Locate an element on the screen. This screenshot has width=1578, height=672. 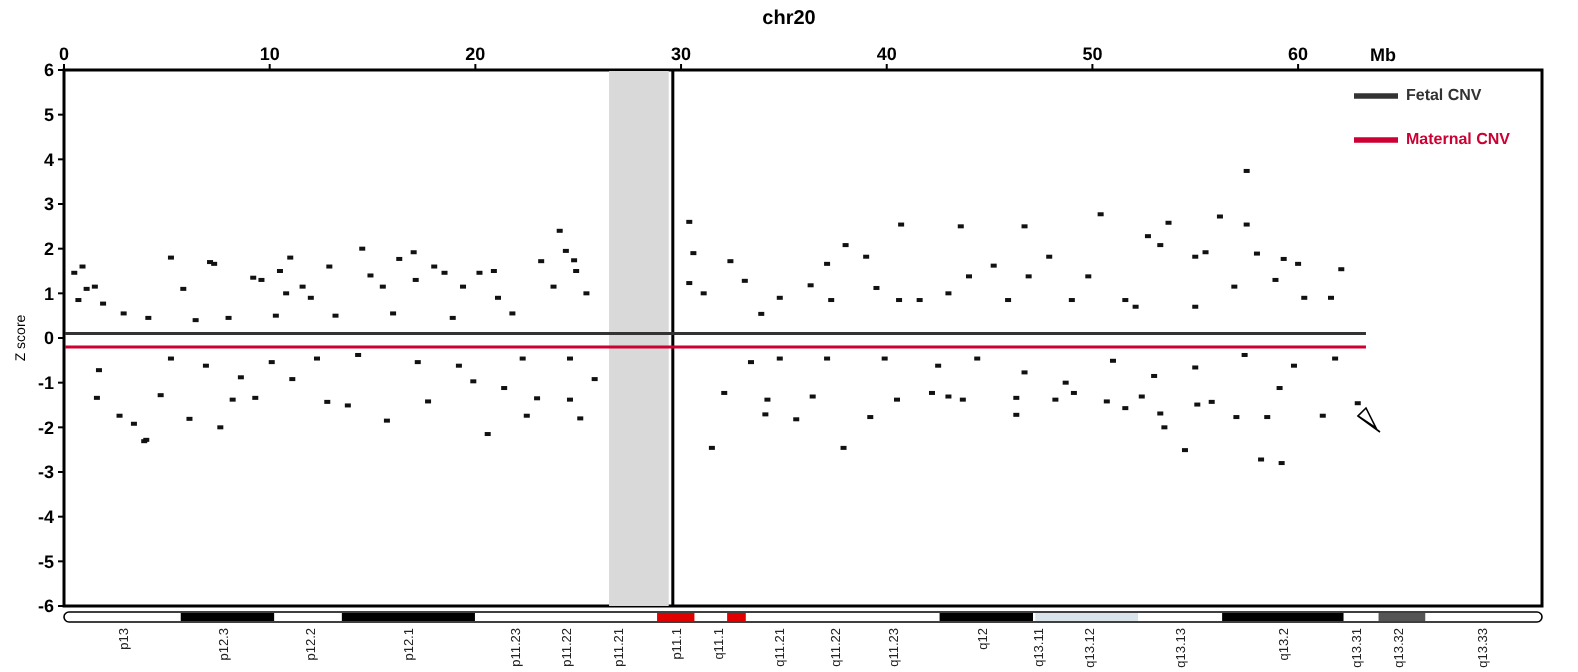
x-tick-label: 60 is located at coordinates (1298, 54).